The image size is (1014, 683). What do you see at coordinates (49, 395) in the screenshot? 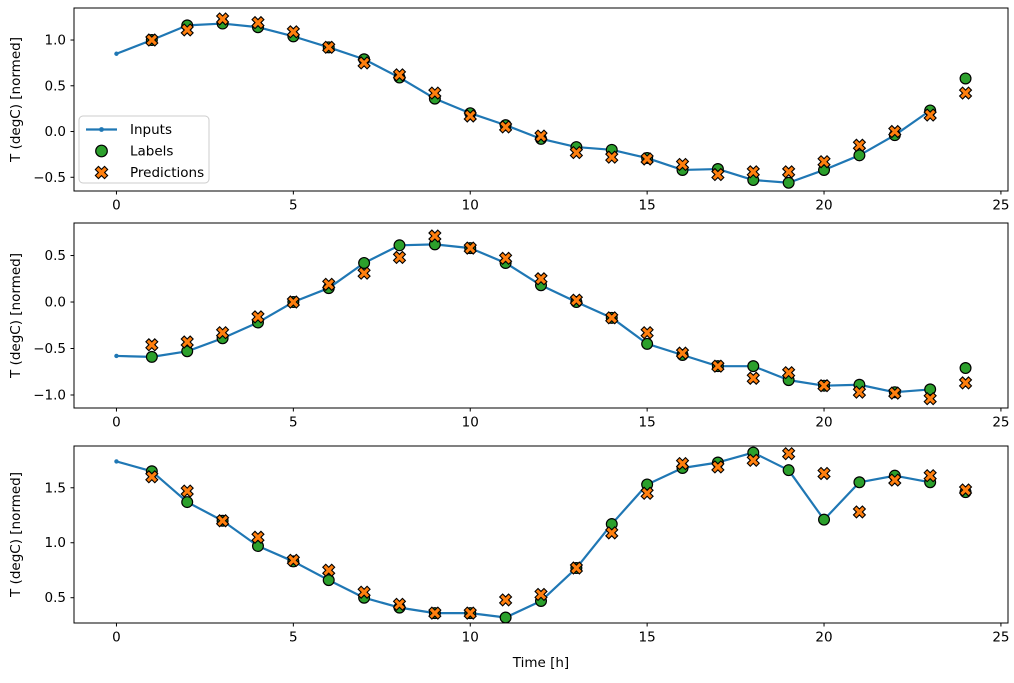
I see `y-tick-label: −1.0` at bounding box center [49, 395].